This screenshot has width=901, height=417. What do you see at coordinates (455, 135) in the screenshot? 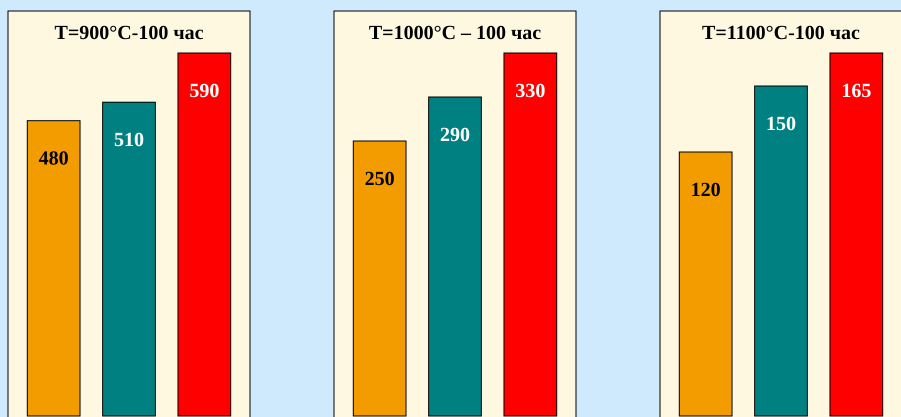
I see `data-label: 290` at bounding box center [455, 135].